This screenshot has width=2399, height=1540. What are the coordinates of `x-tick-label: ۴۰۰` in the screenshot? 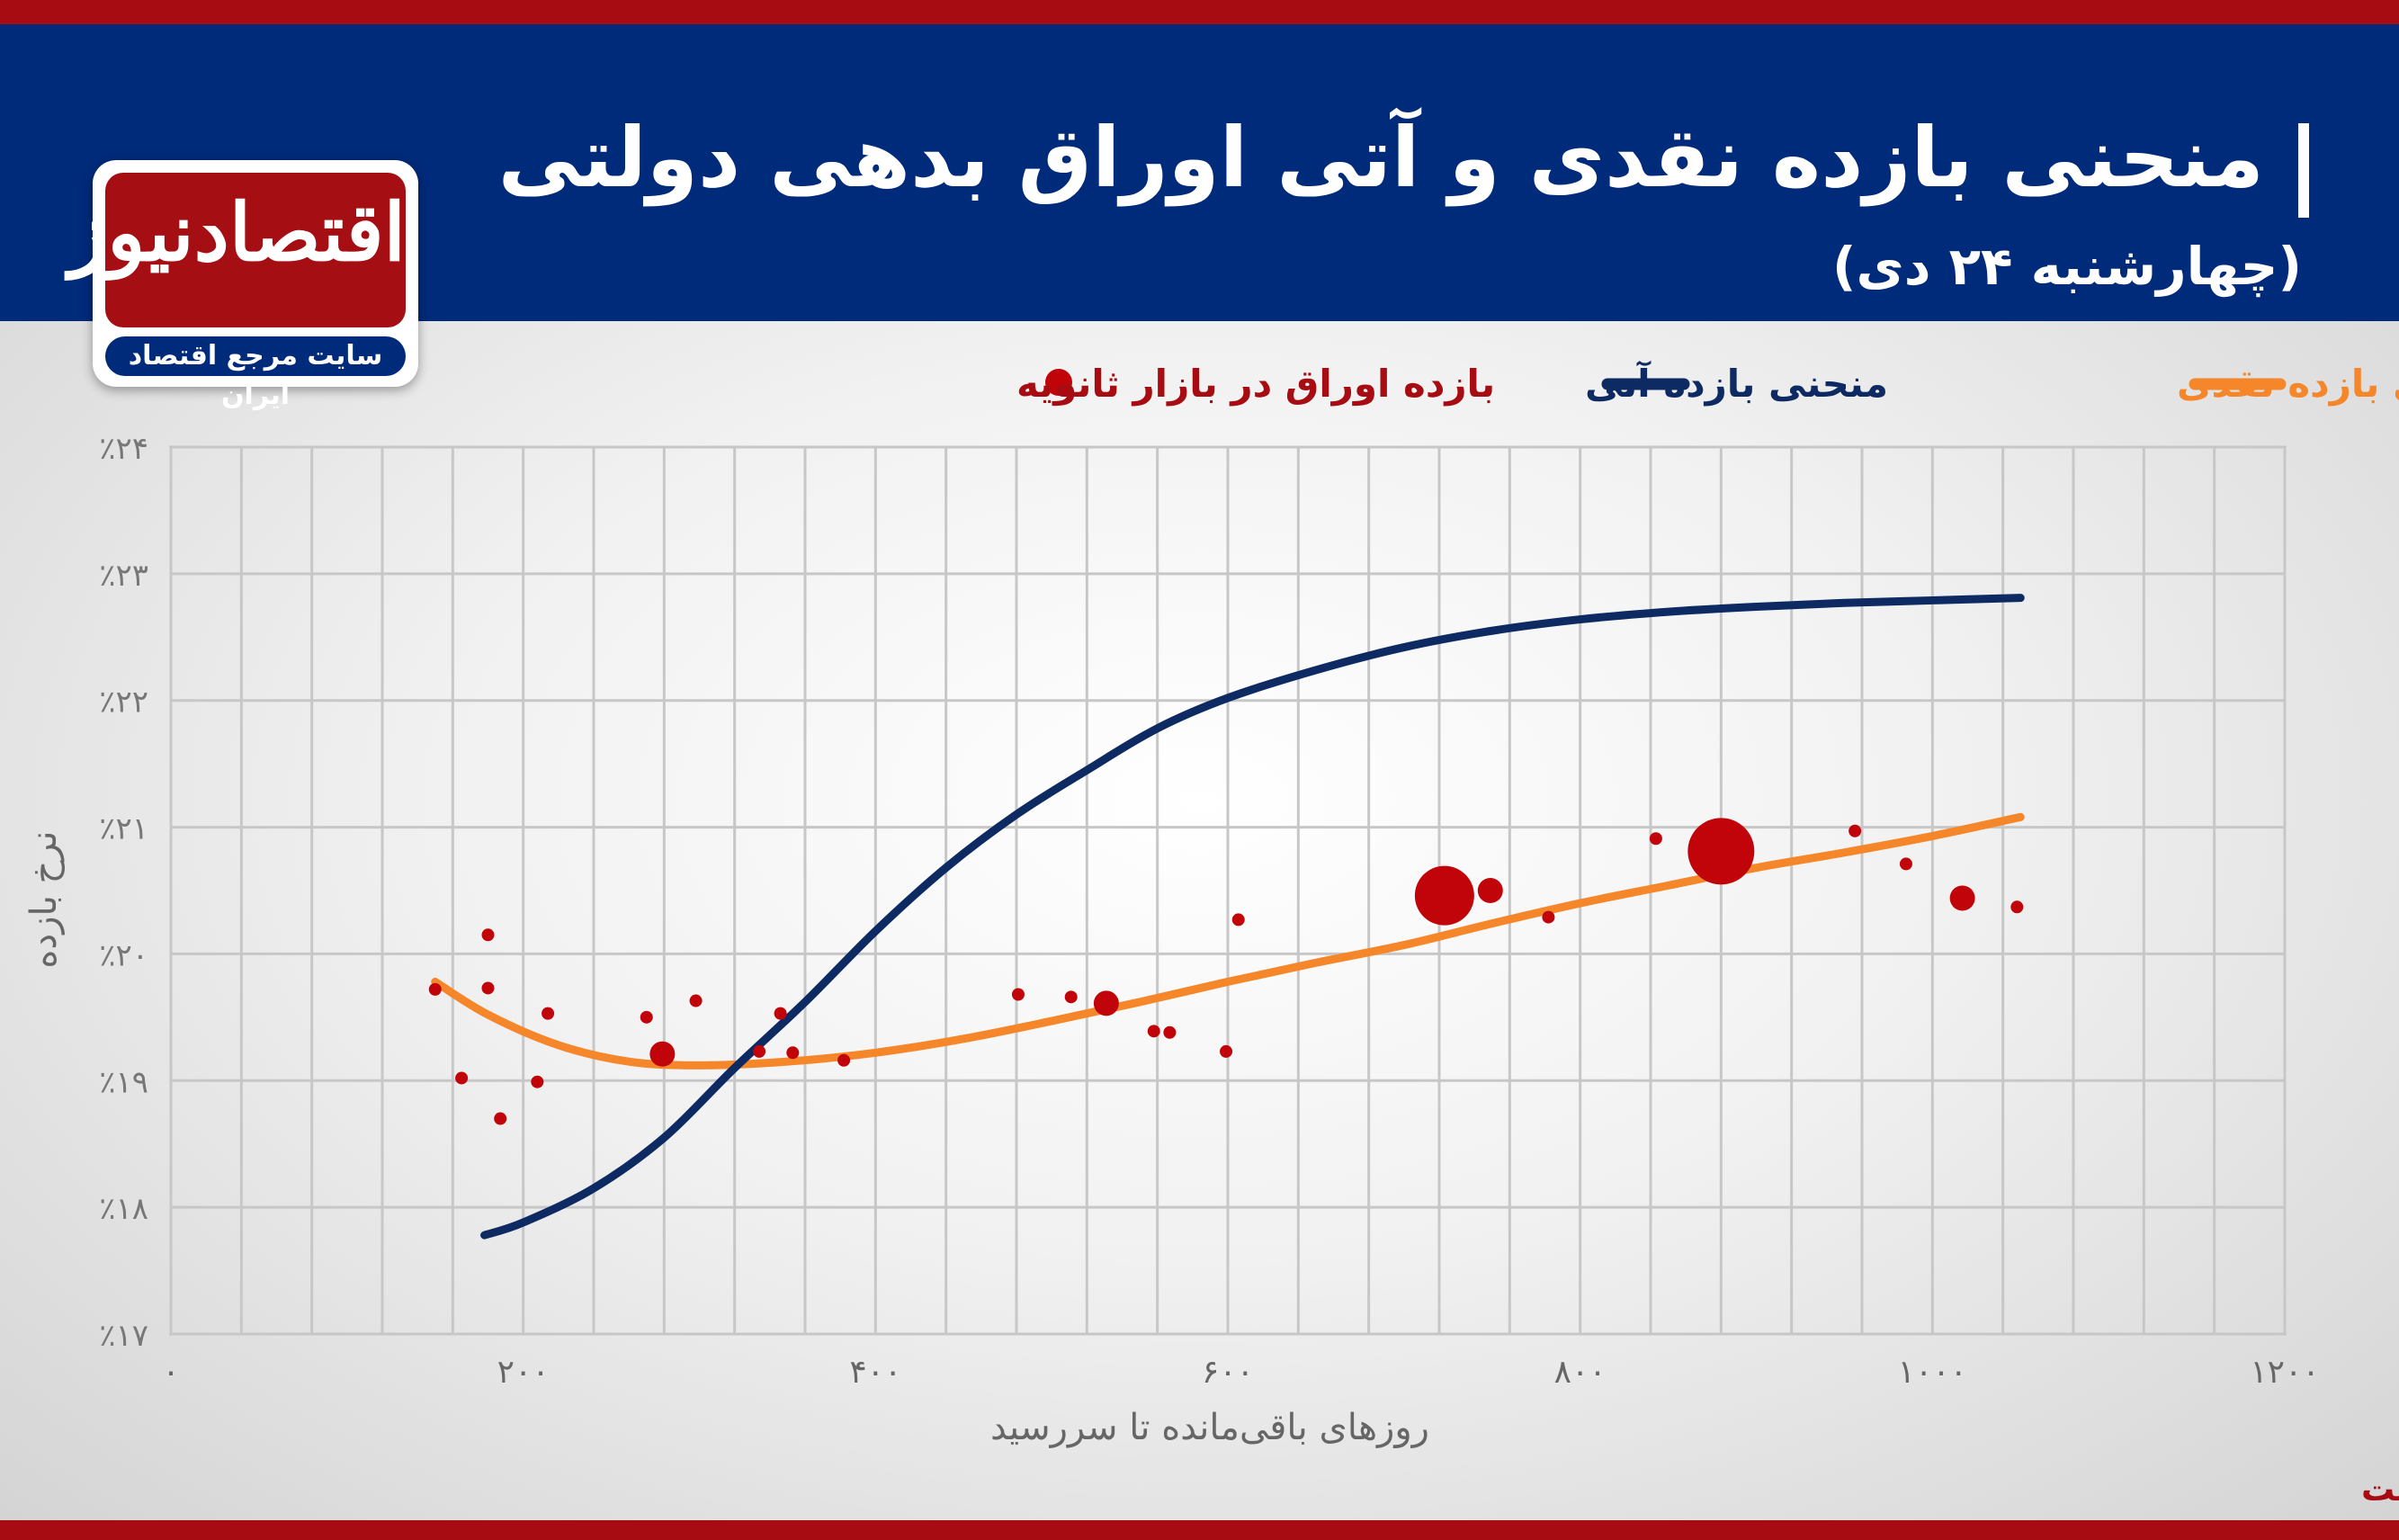 It's located at (875, 1372).